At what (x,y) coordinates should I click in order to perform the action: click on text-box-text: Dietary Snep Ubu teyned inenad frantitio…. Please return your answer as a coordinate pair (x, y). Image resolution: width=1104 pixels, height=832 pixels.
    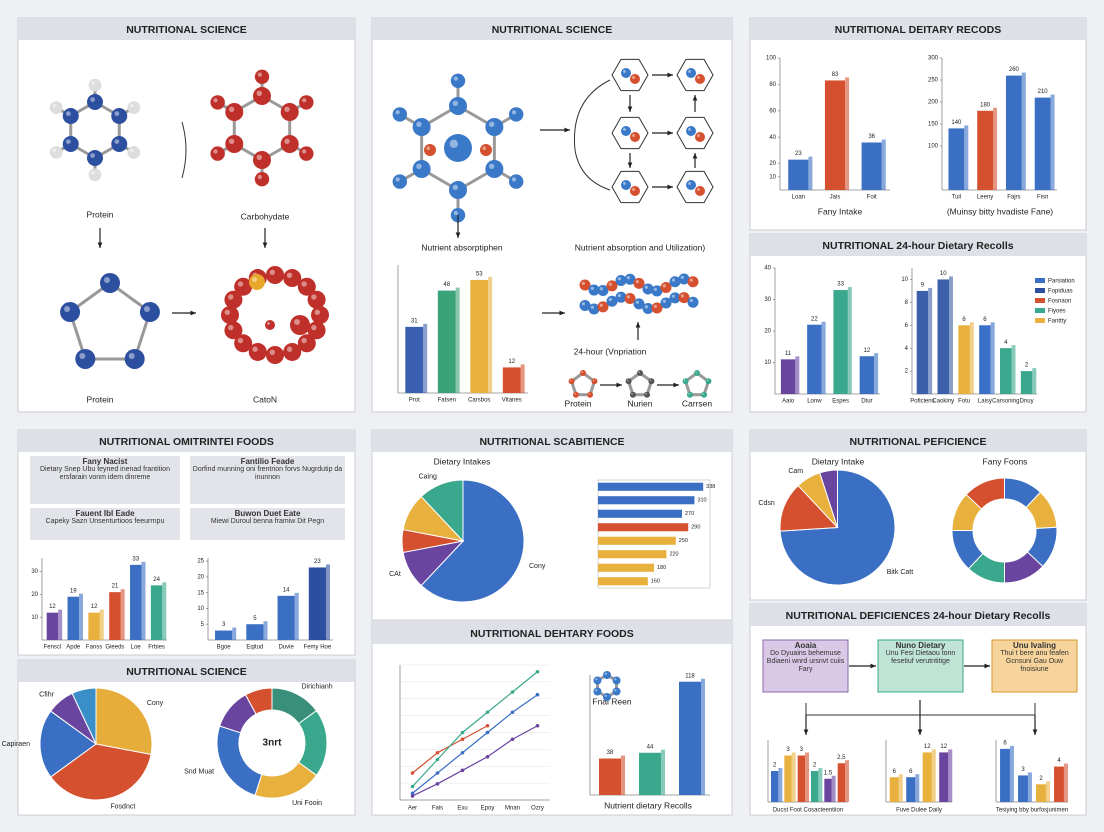
    Looking at the image, I should click on (105, 473).